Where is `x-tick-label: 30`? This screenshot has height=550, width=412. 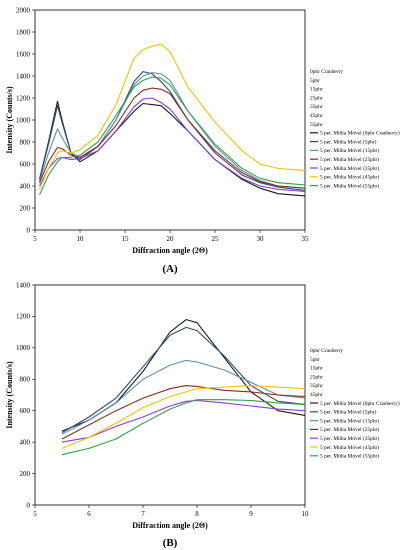 x-tick-label: 30 is located at coordinates (261, 239).